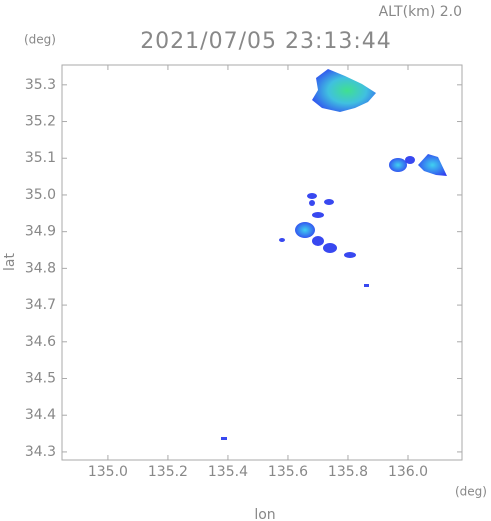 Image resolution: width=491 pixels, height=521 pixels. What do you see at coordinates (40, 195) in the screenshot?
I see `y-tick-label: 35.0` at bounding box center [40, 195].